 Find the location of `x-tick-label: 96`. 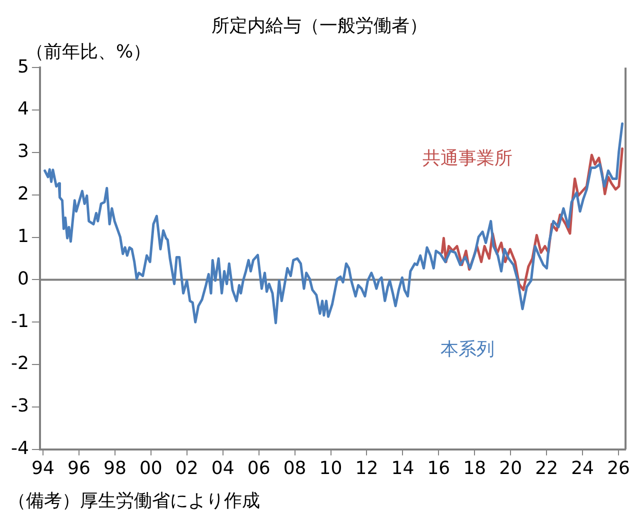

x-tick-label: 96 is located at coordinates (79, 468).